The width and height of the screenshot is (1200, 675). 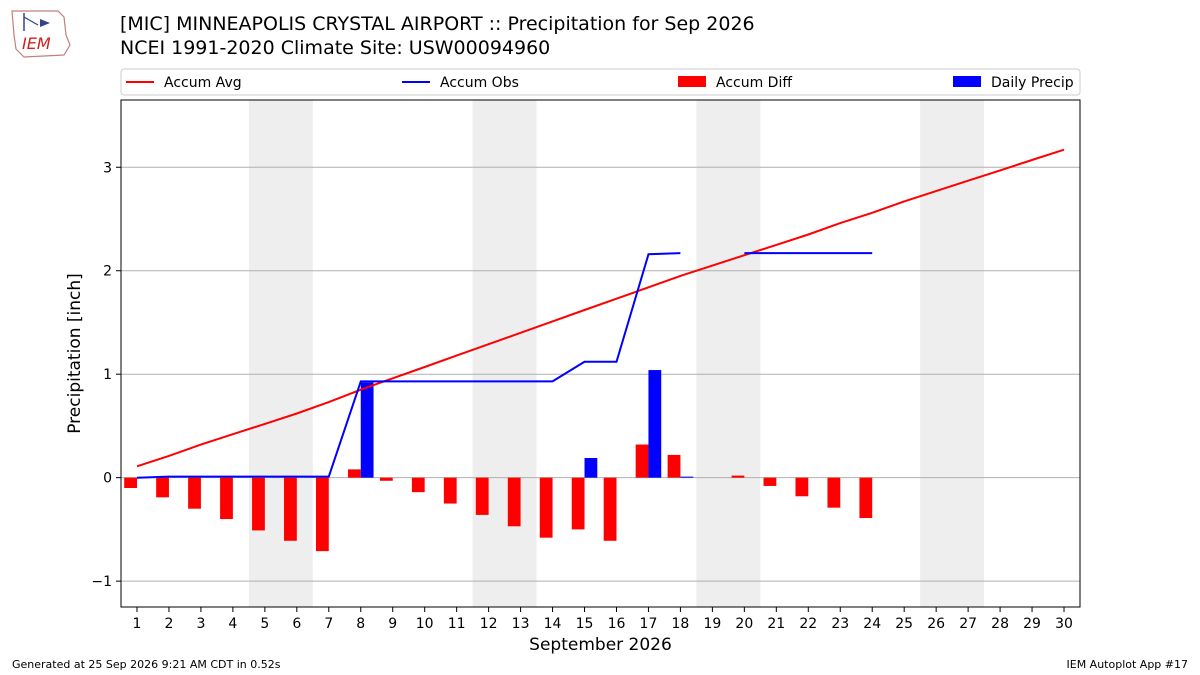 What do you see at coordinates (36, 43) in the screenshot?
I see `logo-text: IEM` at bounding box center [36, 43].